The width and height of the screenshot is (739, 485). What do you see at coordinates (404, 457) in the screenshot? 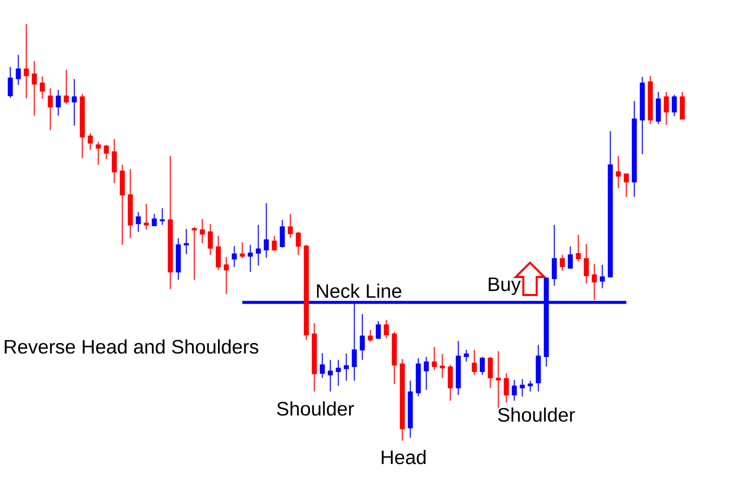
I see `text: Head` at bounding box center [404, 457].